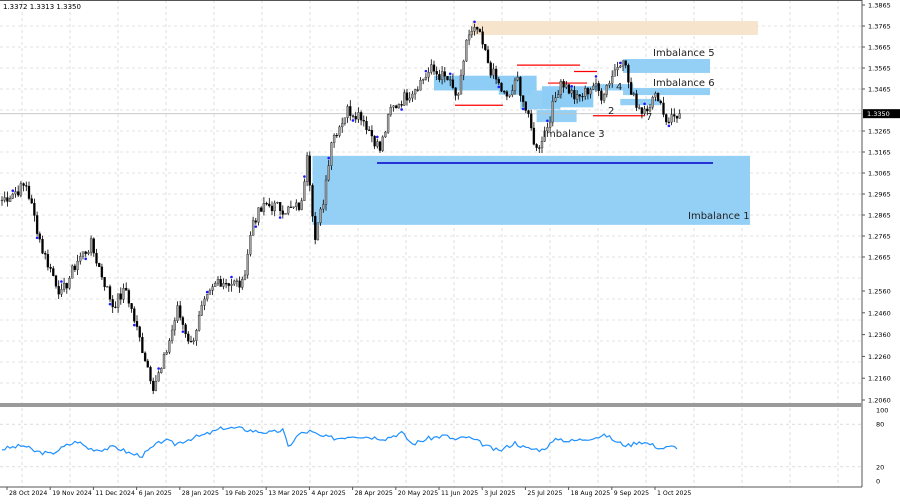  Describe the element at coordinates (882, 411) in the screenshot. I see `oscillator-tick-label: 100` at that location.